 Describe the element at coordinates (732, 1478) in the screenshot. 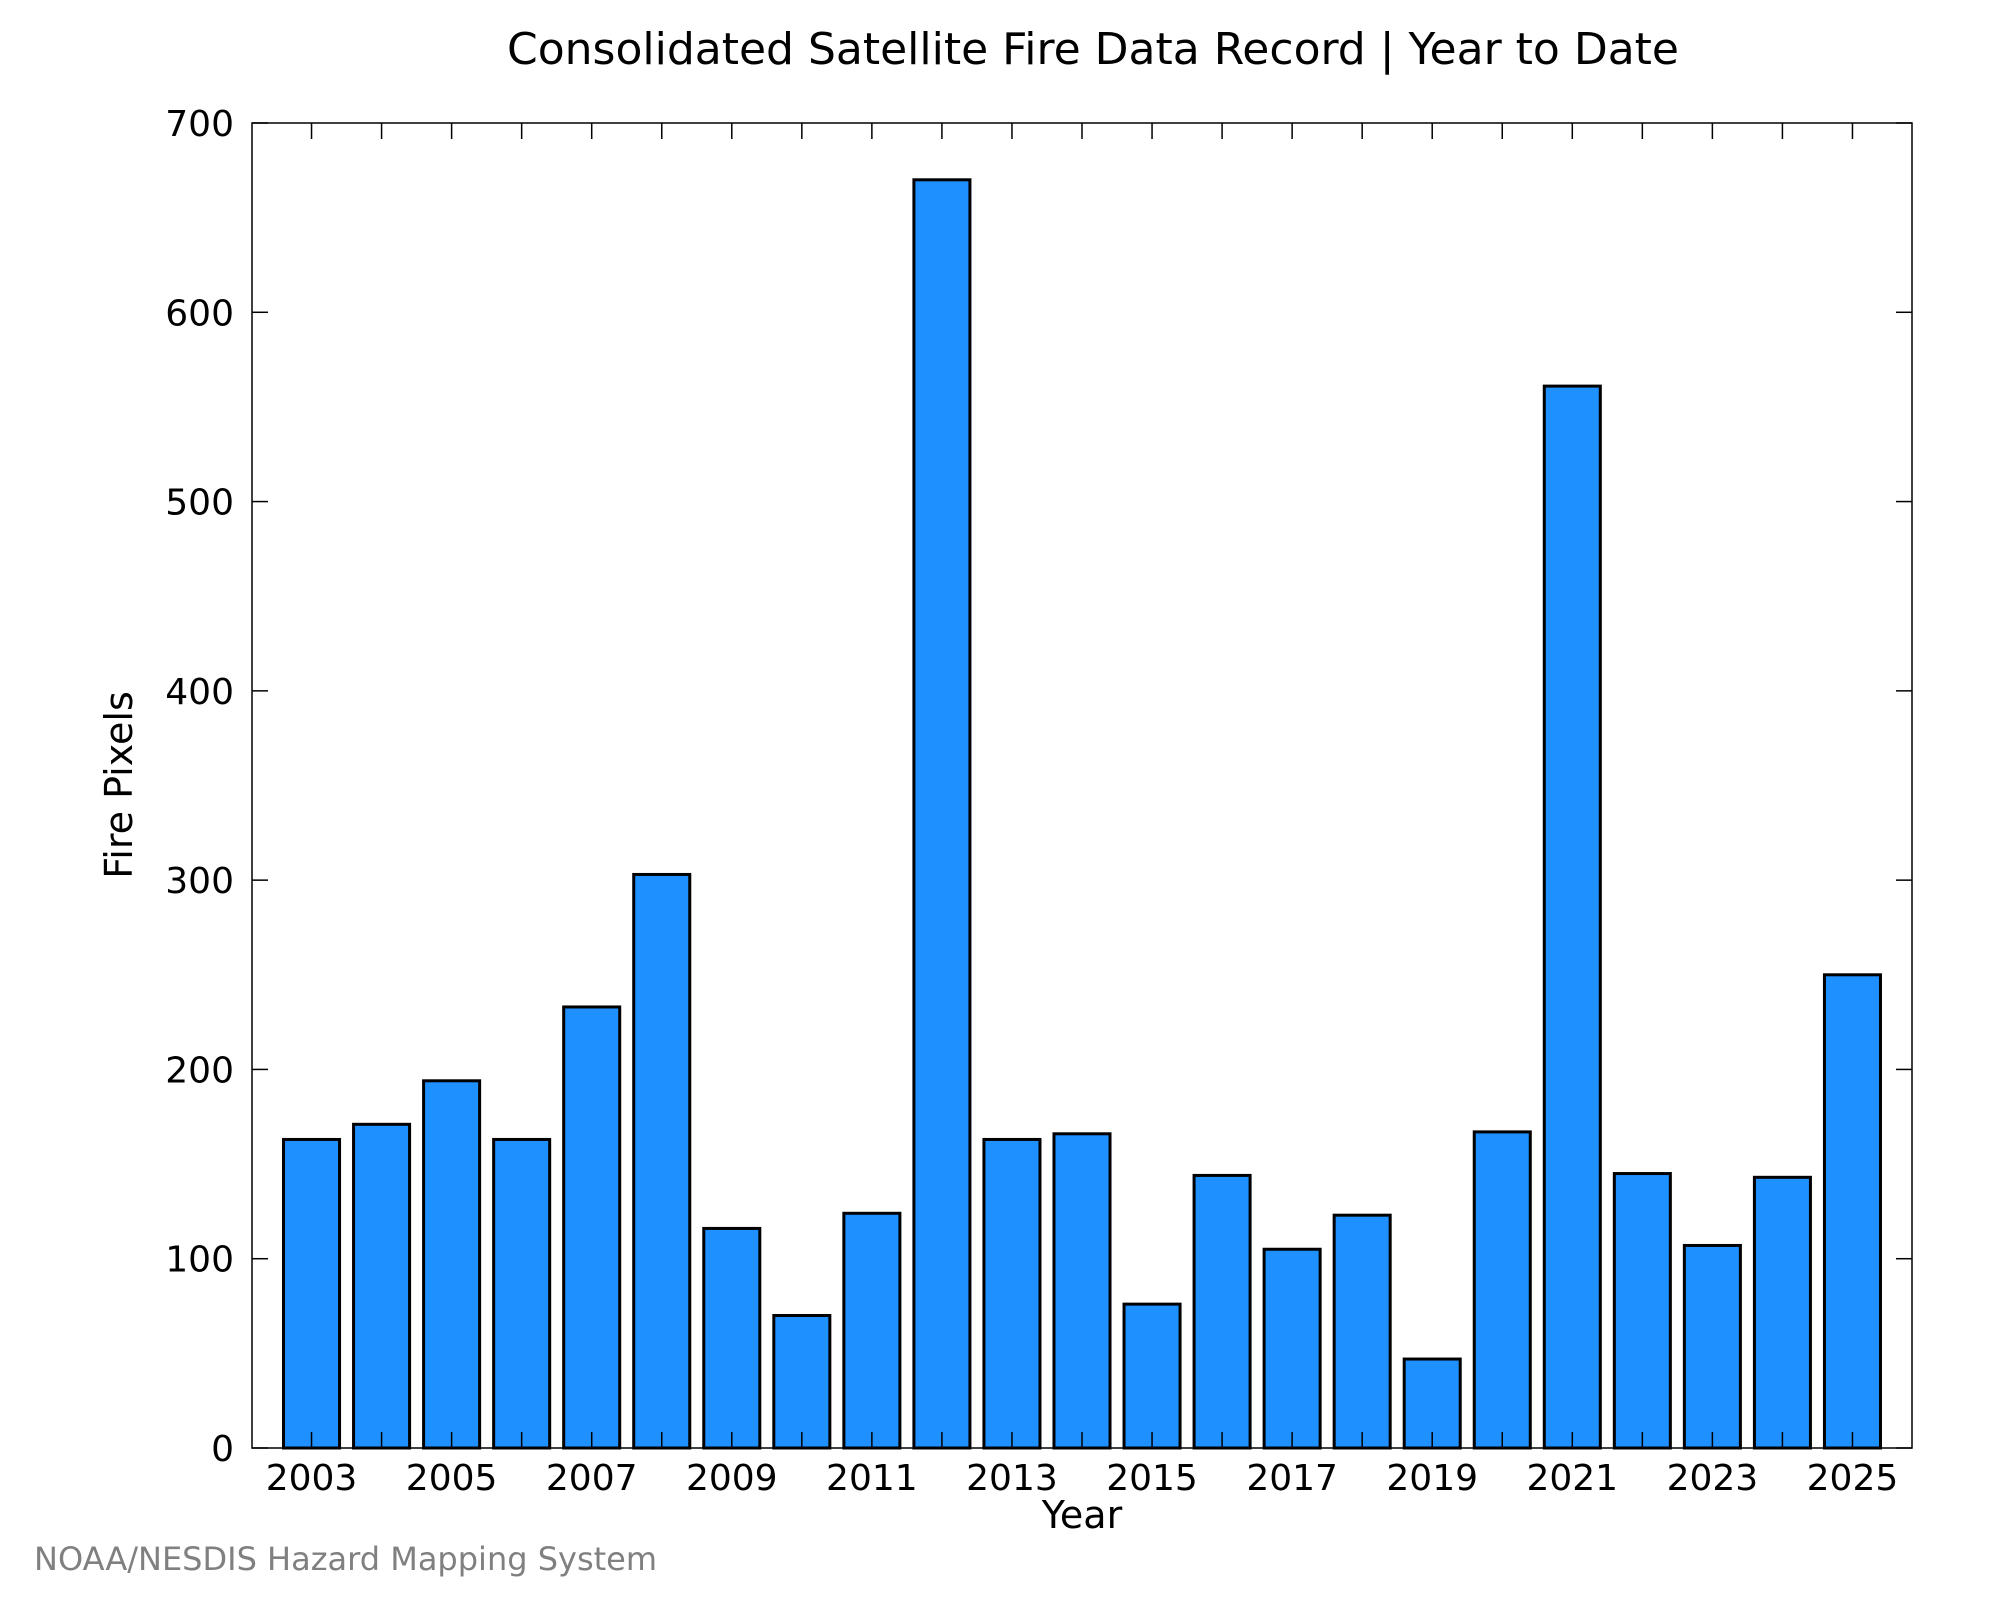

I see `x-tick-label-2009: 2009` at that location.